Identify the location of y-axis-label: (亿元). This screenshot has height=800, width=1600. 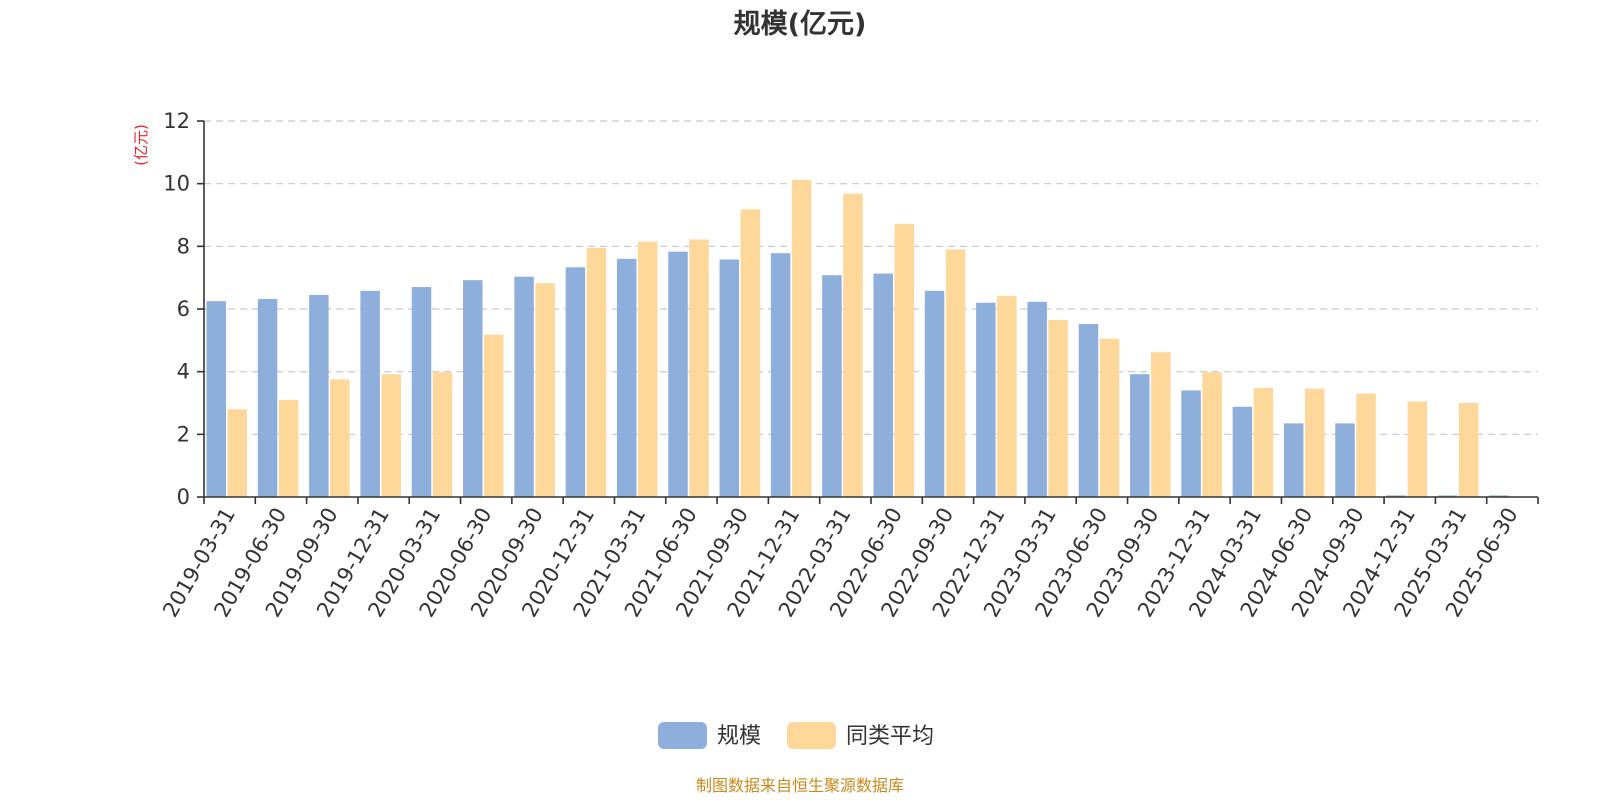
(141, 145).